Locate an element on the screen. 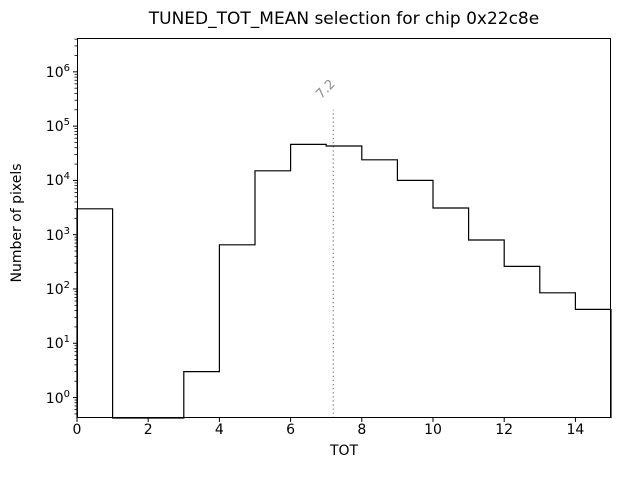  x-tick-label: 0 is located at coordinates (77, 430).